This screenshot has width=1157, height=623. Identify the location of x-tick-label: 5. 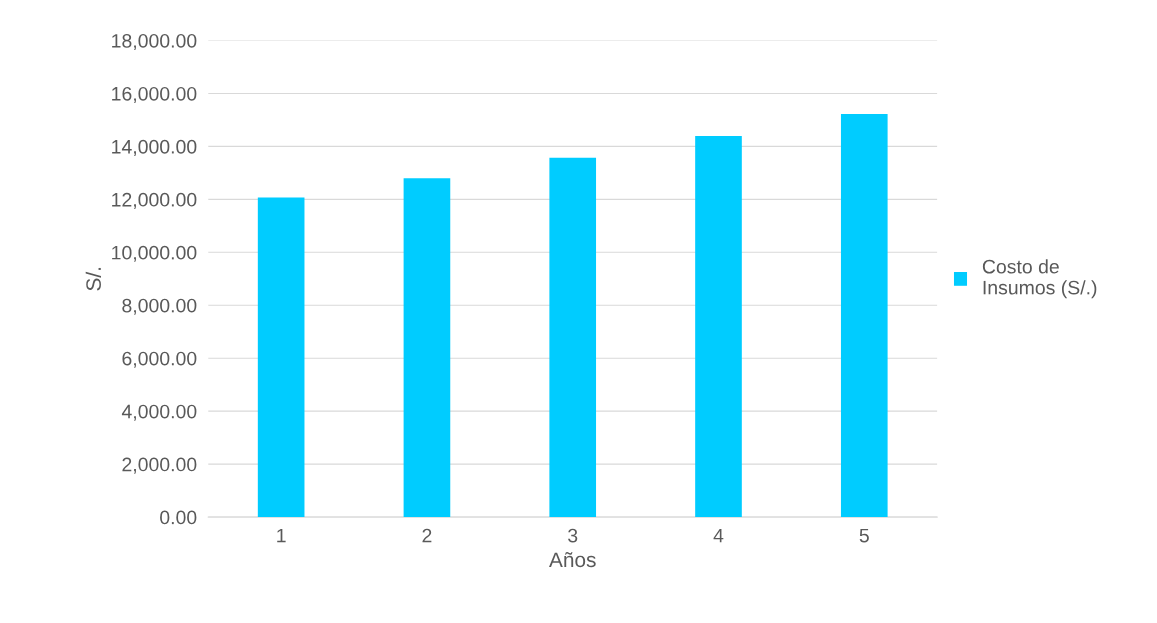
(864, 535).